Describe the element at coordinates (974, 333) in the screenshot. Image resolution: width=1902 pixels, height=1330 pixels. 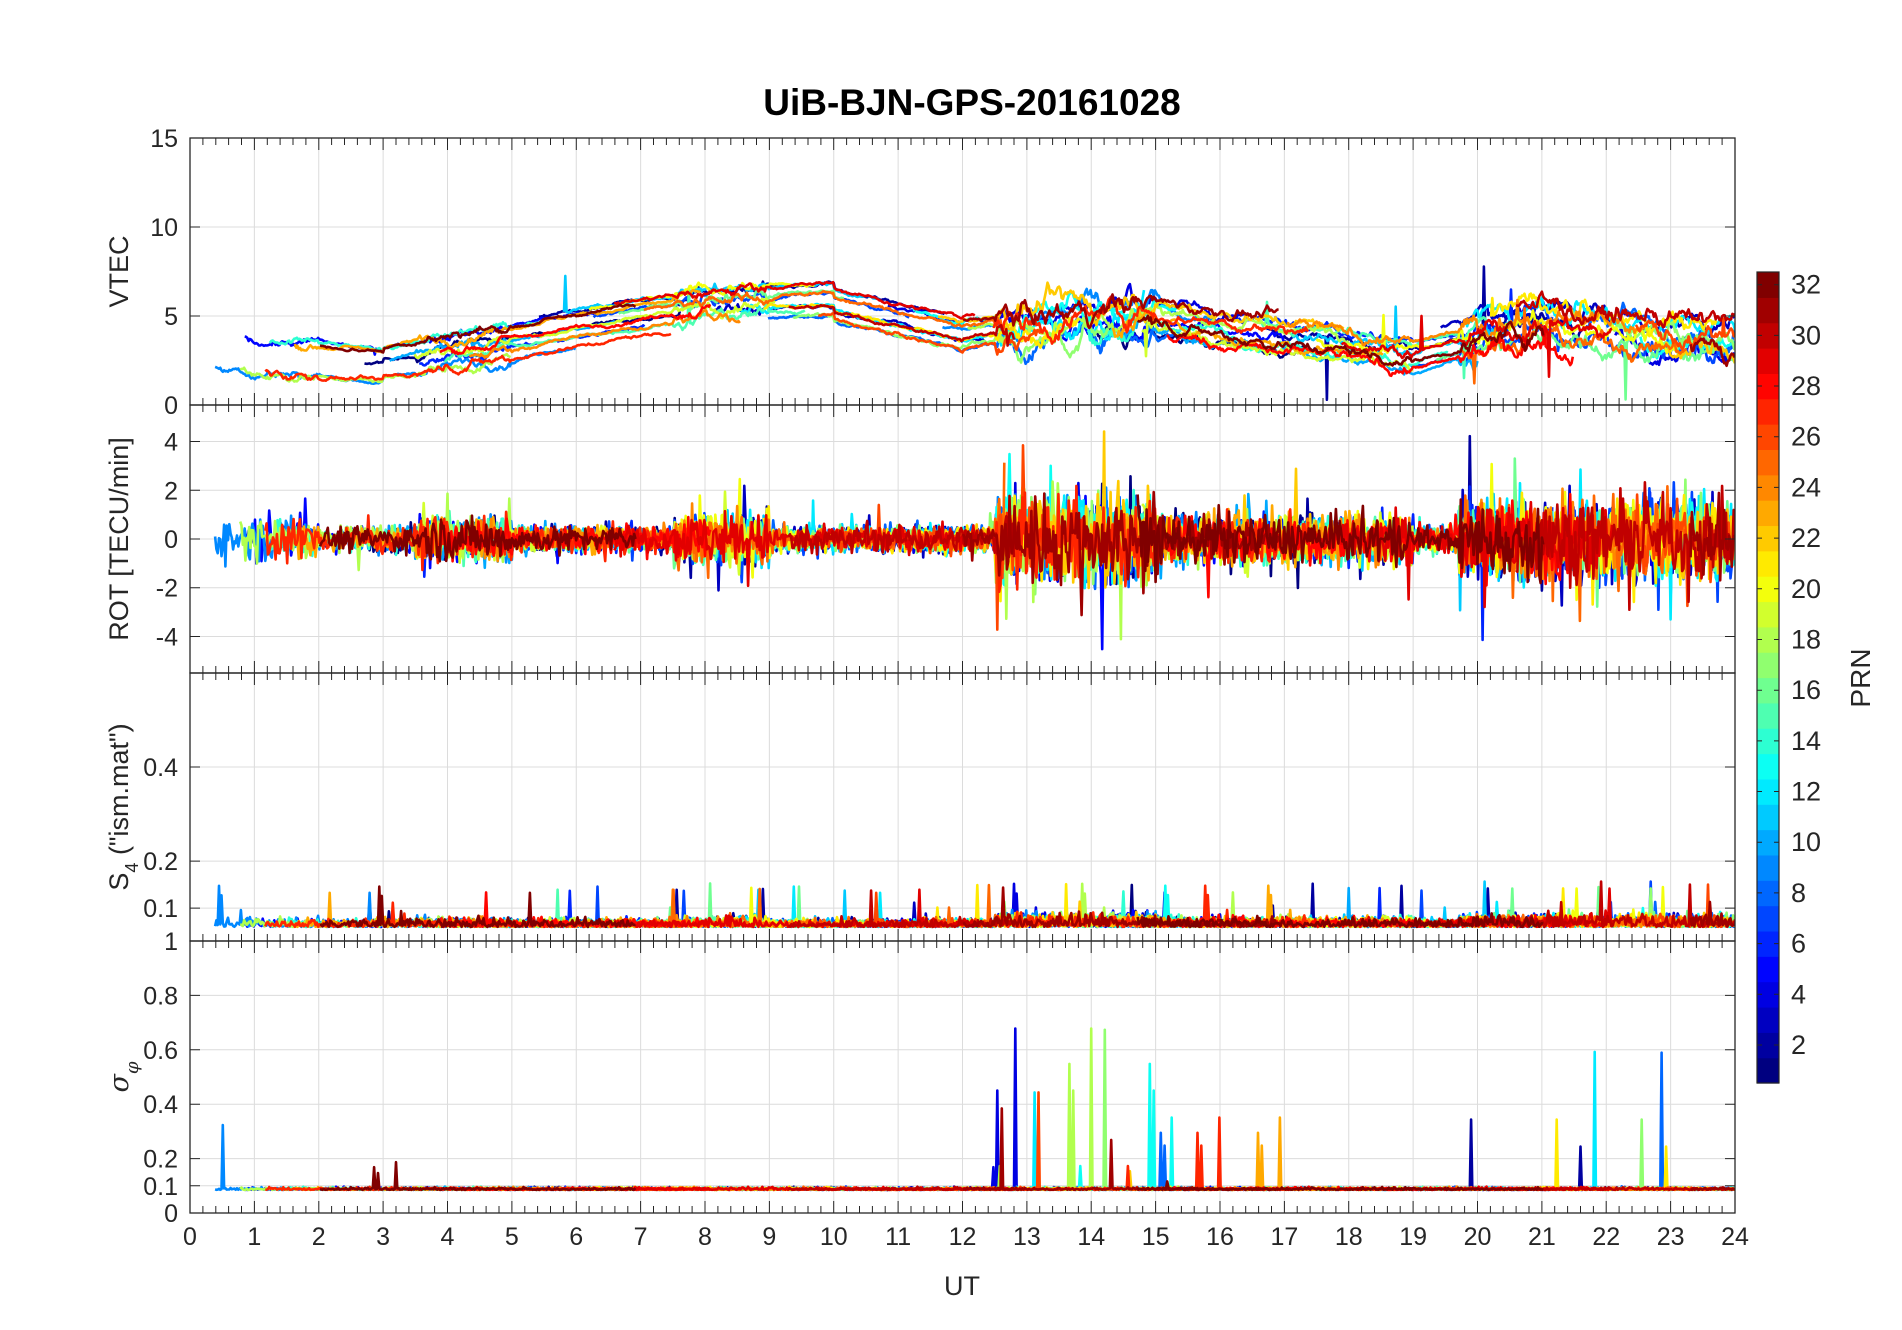
I see `vtec-traces` at that location.